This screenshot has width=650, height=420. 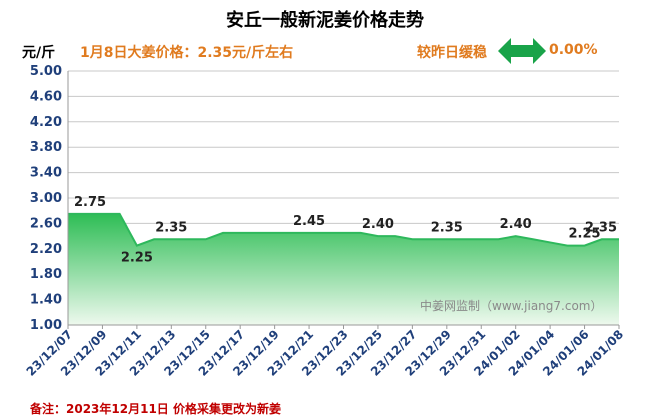 What do you see at coordinates (452, 53) in the screenshot?
I see `compare-label: 较昨日缓稳` at bounding box center [452, 53].